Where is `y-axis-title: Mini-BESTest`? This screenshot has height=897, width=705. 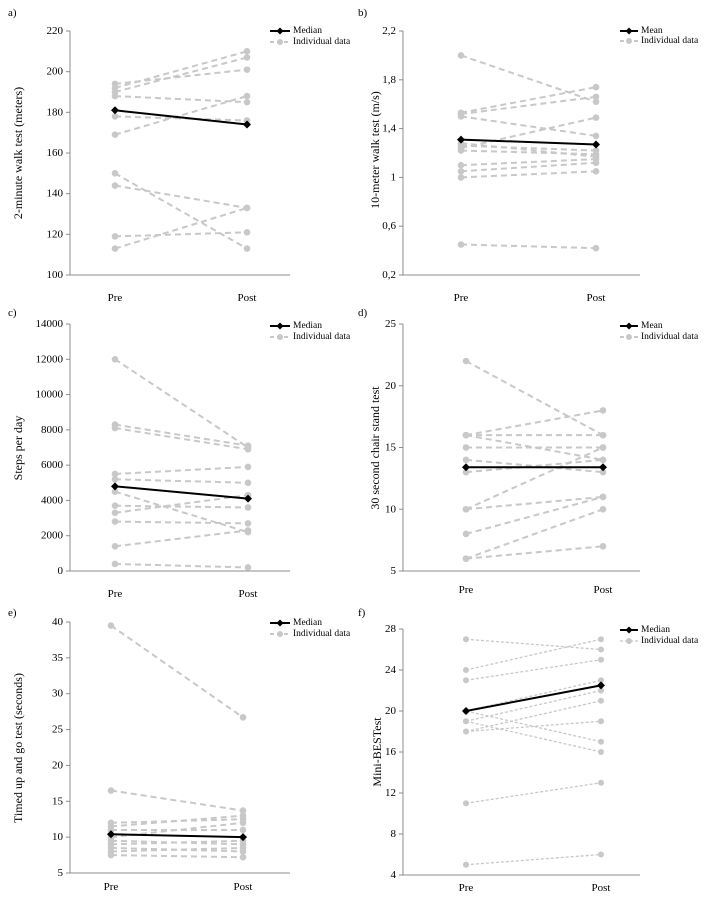
y-axis-title: Mini-BESTest is located at coordinates (377, 752).